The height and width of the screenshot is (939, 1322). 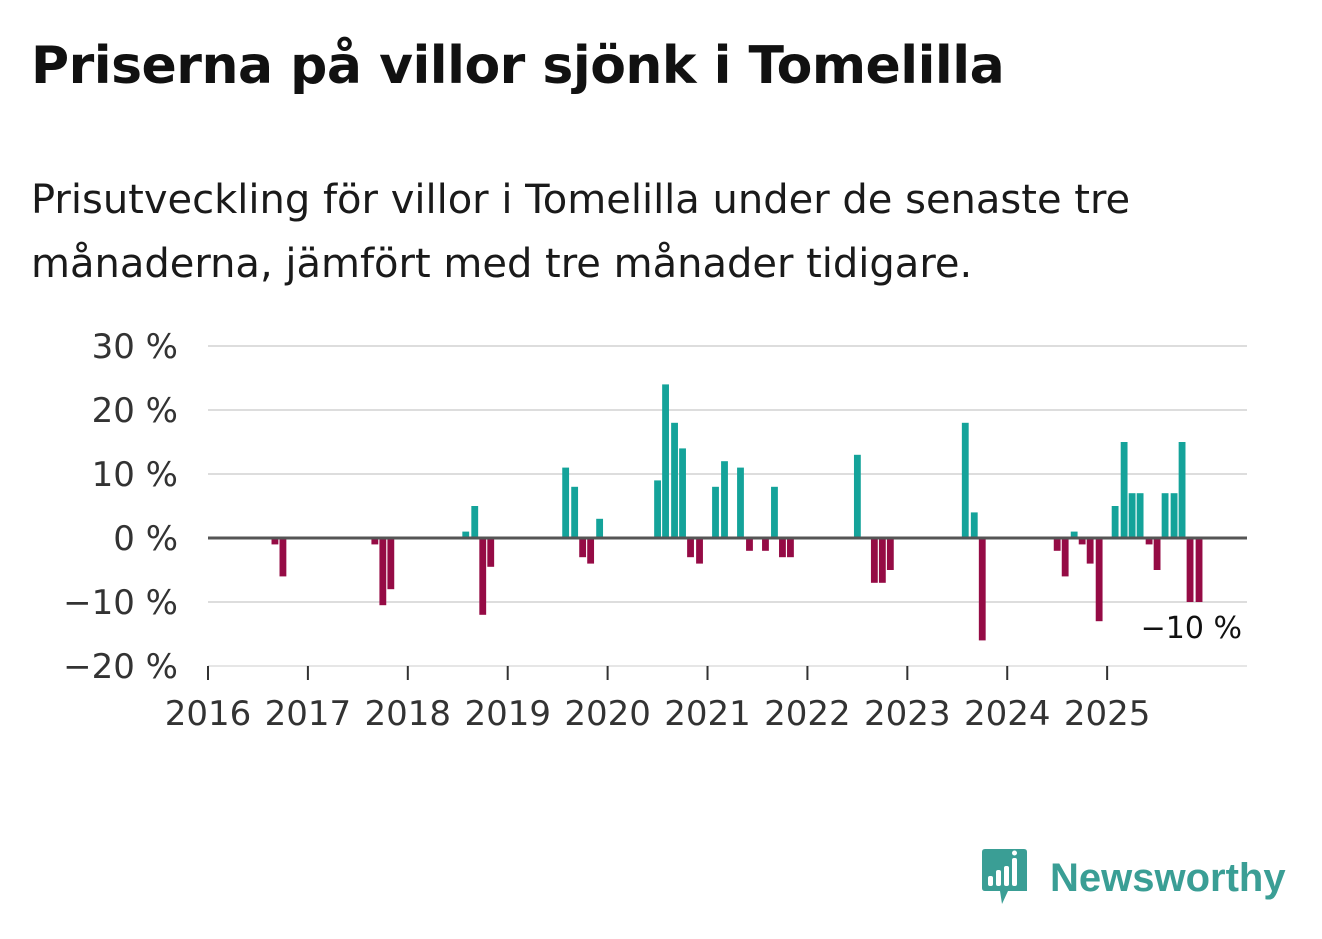 I want to click on x-tick-label: 2022, so click(x=807, y=714).